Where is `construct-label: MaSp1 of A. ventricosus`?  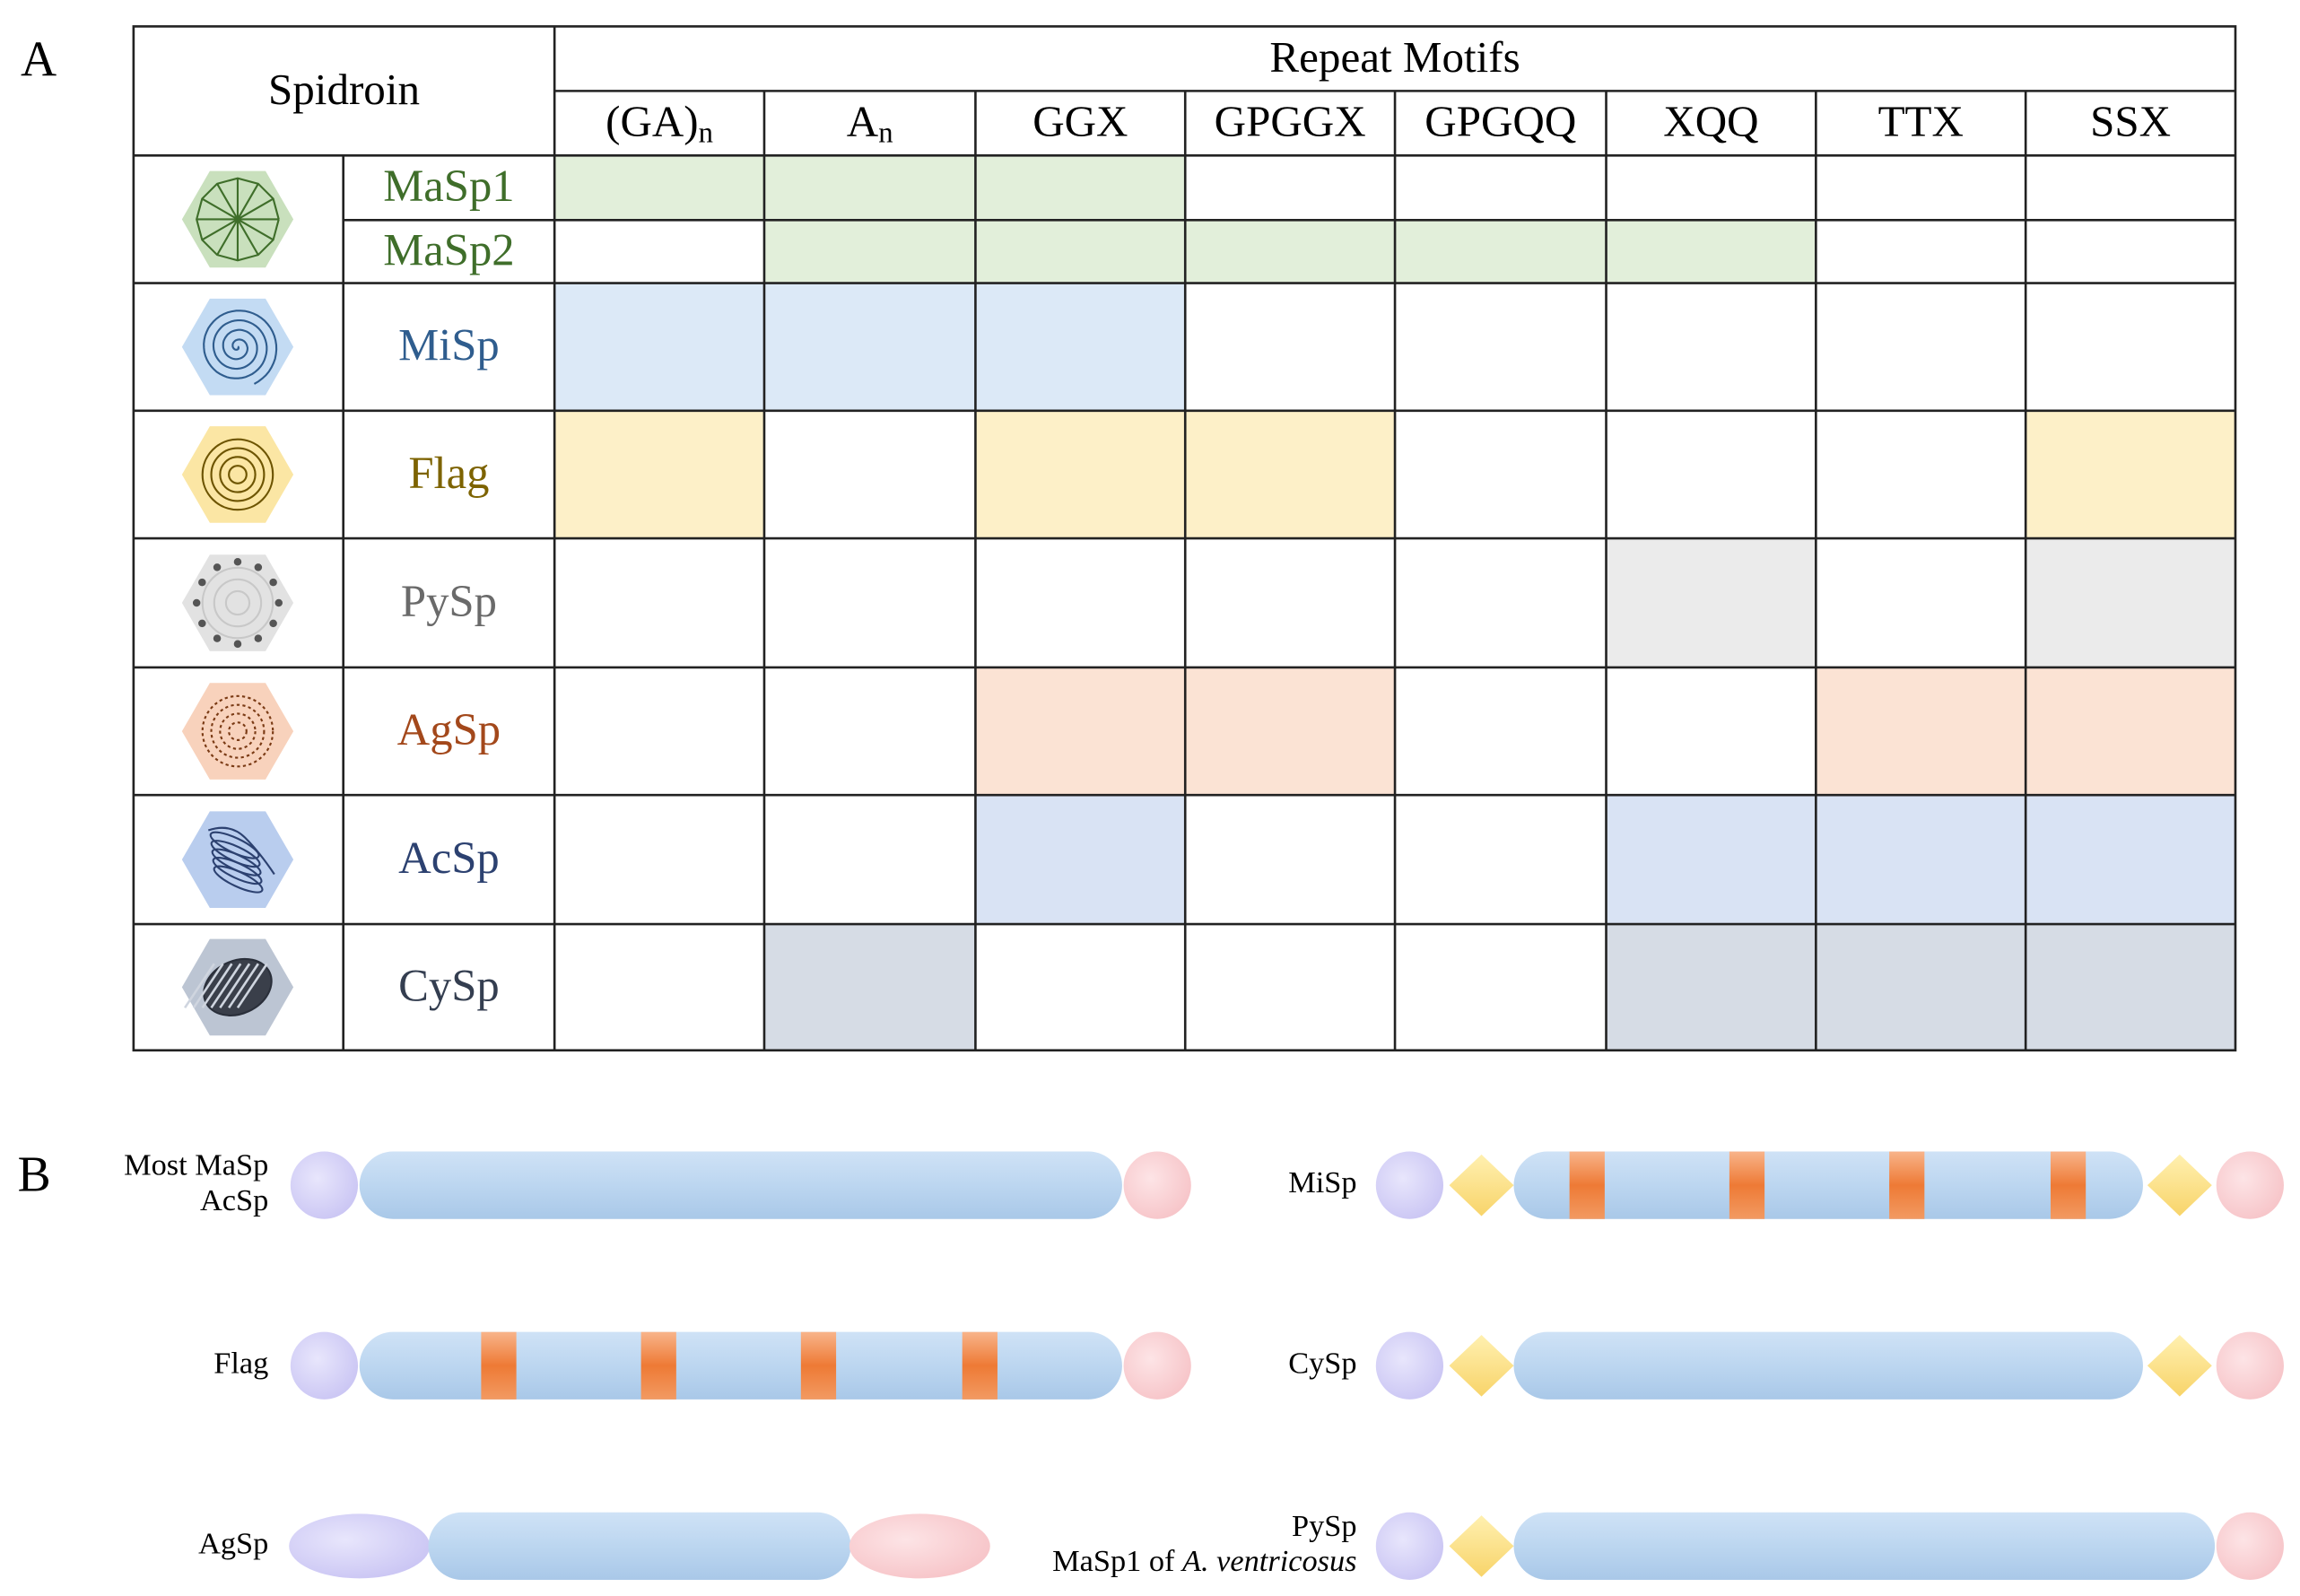
construct-label: MaSp1 of A. ventricosus is located at coordinates (1204, 1561).